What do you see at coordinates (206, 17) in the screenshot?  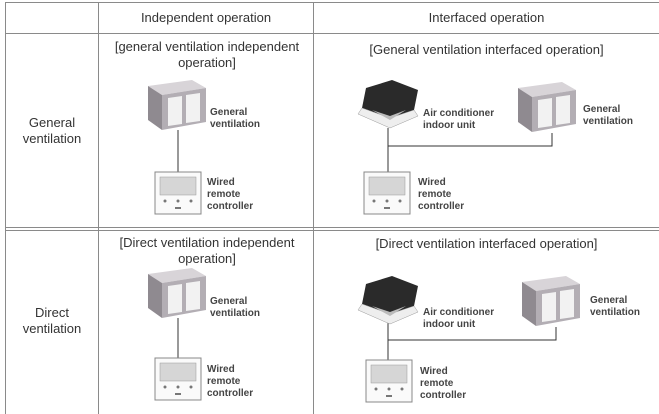 I see `header-cell: Independent operation` at bounding box center [206, 17].